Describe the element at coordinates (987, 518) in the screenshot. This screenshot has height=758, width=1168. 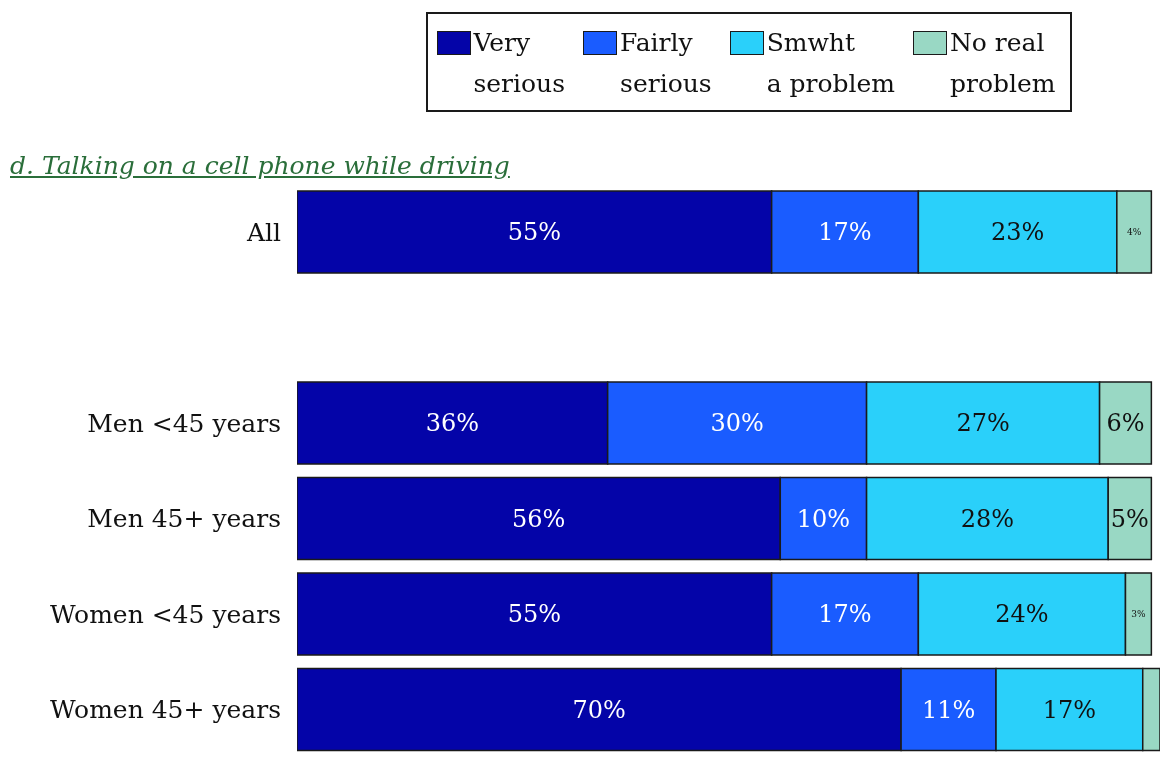
I see `data-label: 28%` at that location.